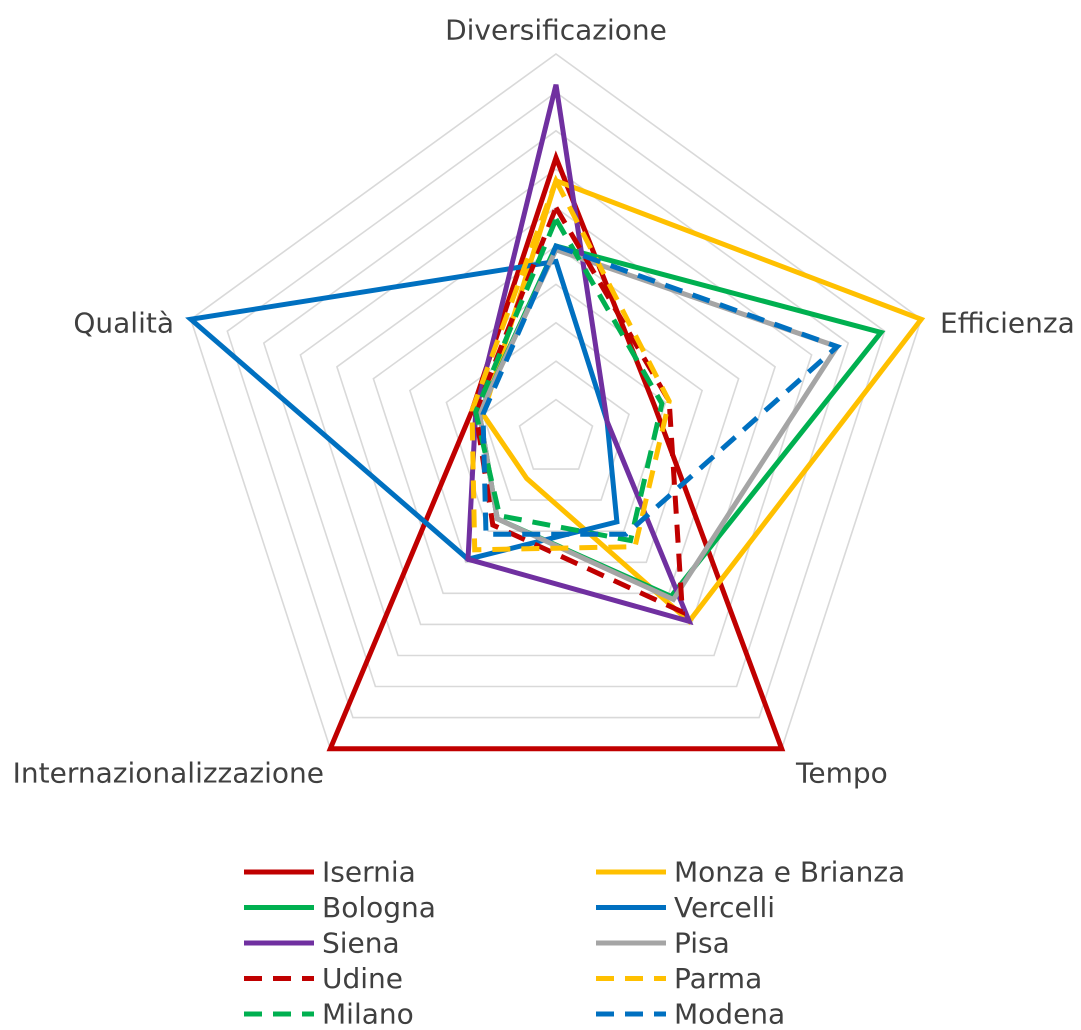  I want to click on axis-label-efficienza: Efficienza, so click(1007, 323).